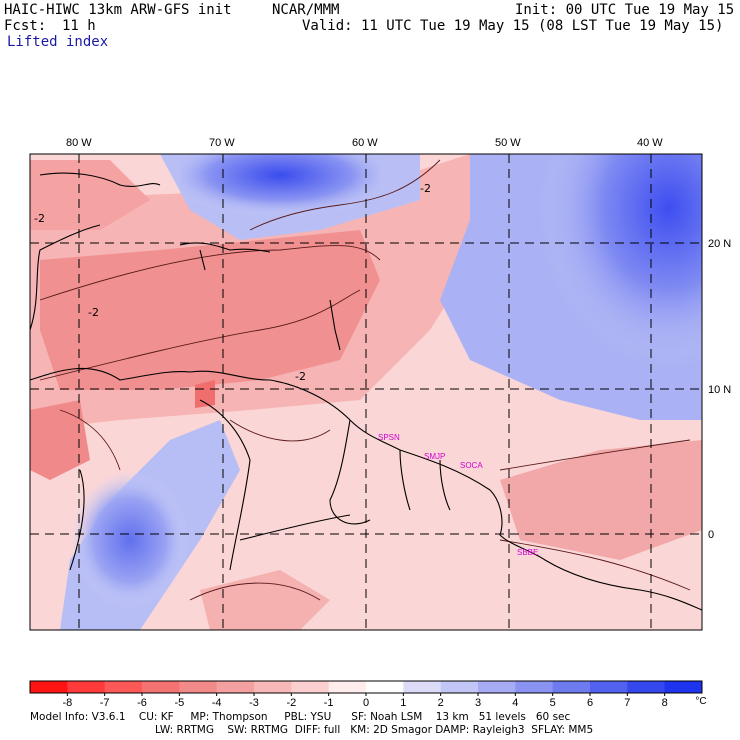 The width and height of the screenshot is (740, 740). What do you see at coordinates (508, 143) in the screenshot?
I see `lon-label: 50 W` at bounding box center [508, 143].